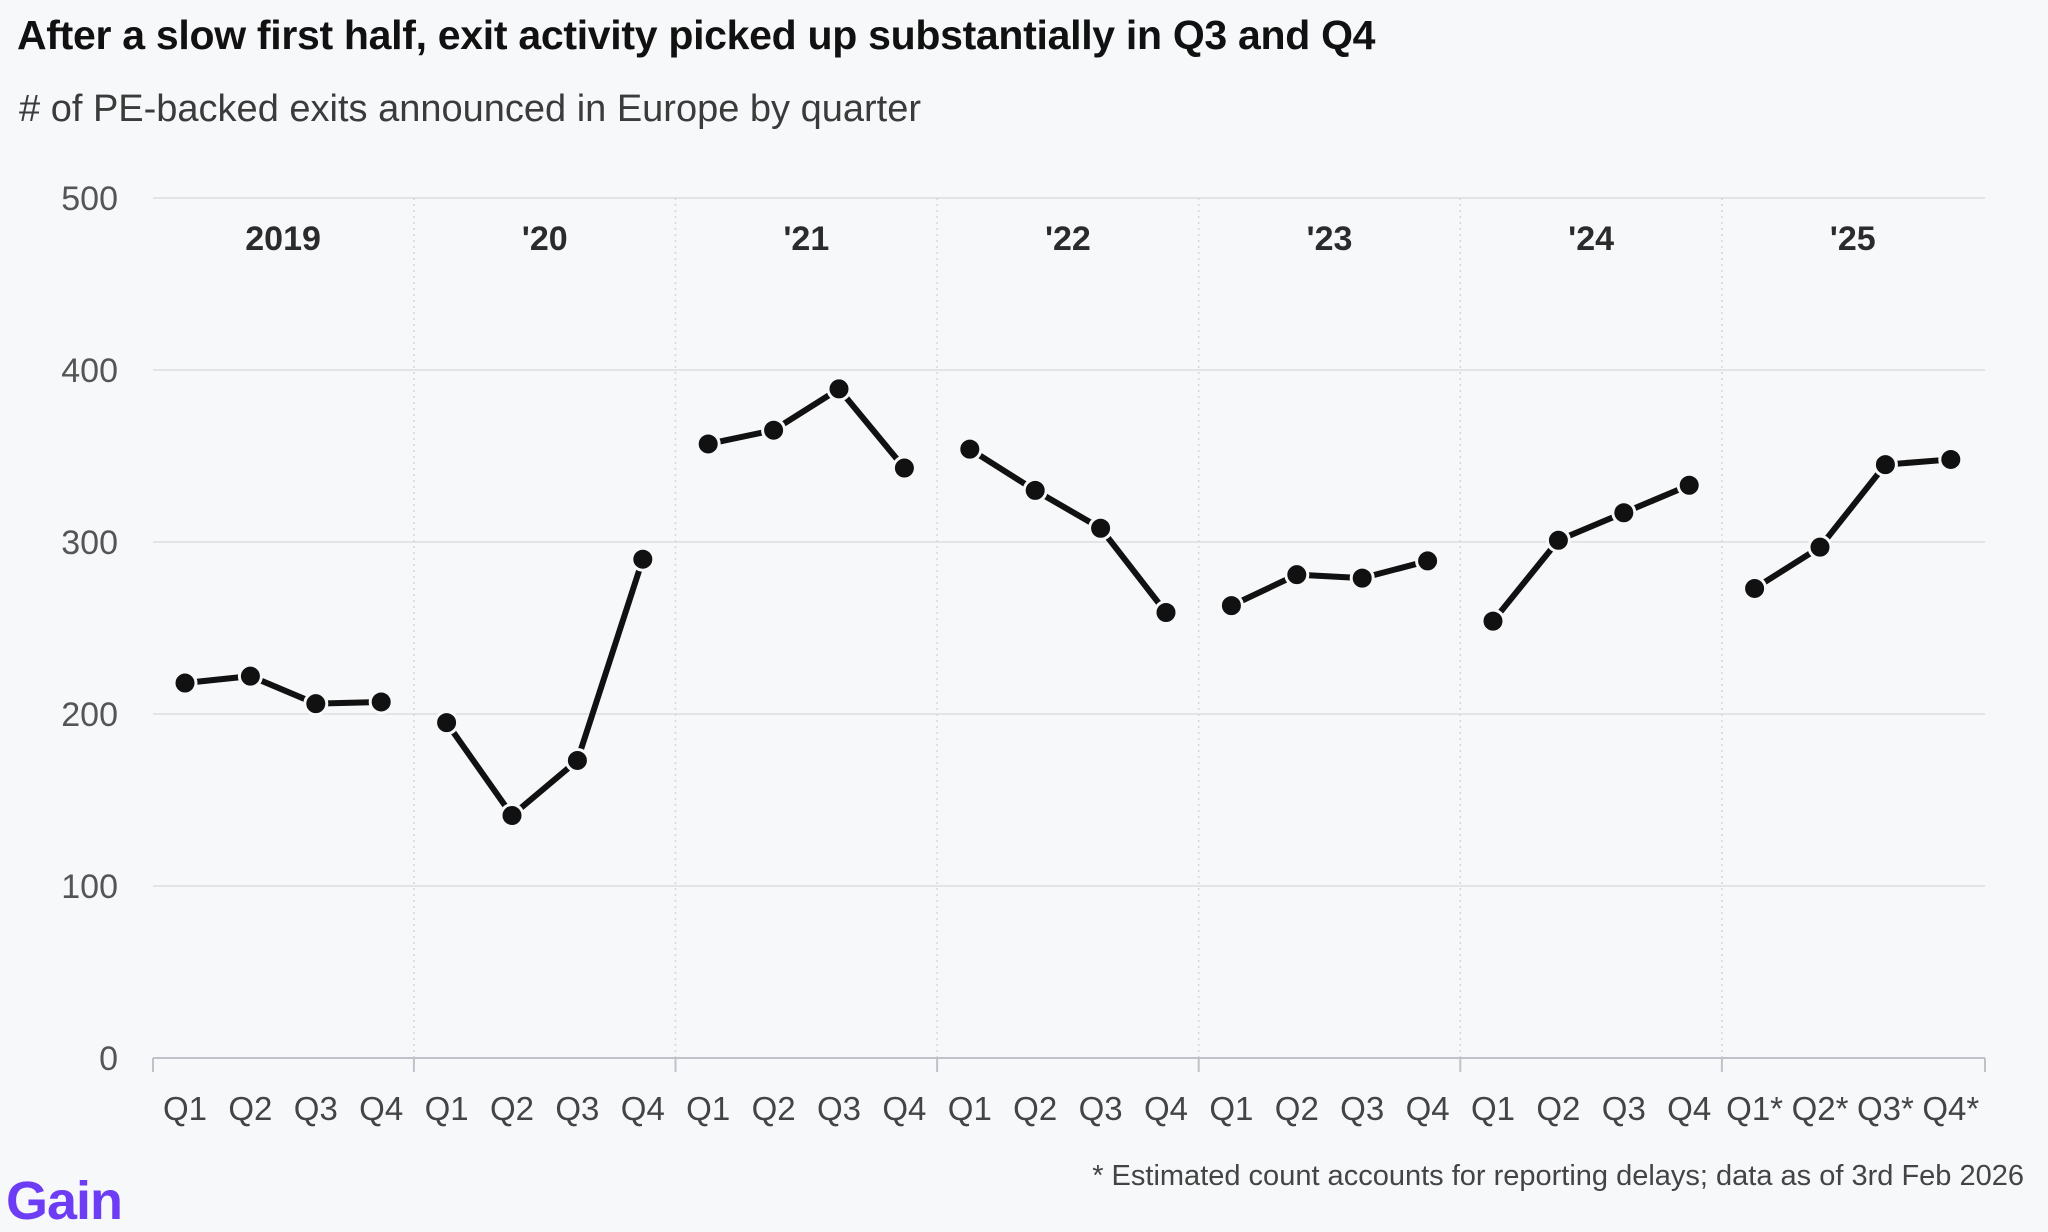  I want to click on year-label: '23, so click(1330, 239).